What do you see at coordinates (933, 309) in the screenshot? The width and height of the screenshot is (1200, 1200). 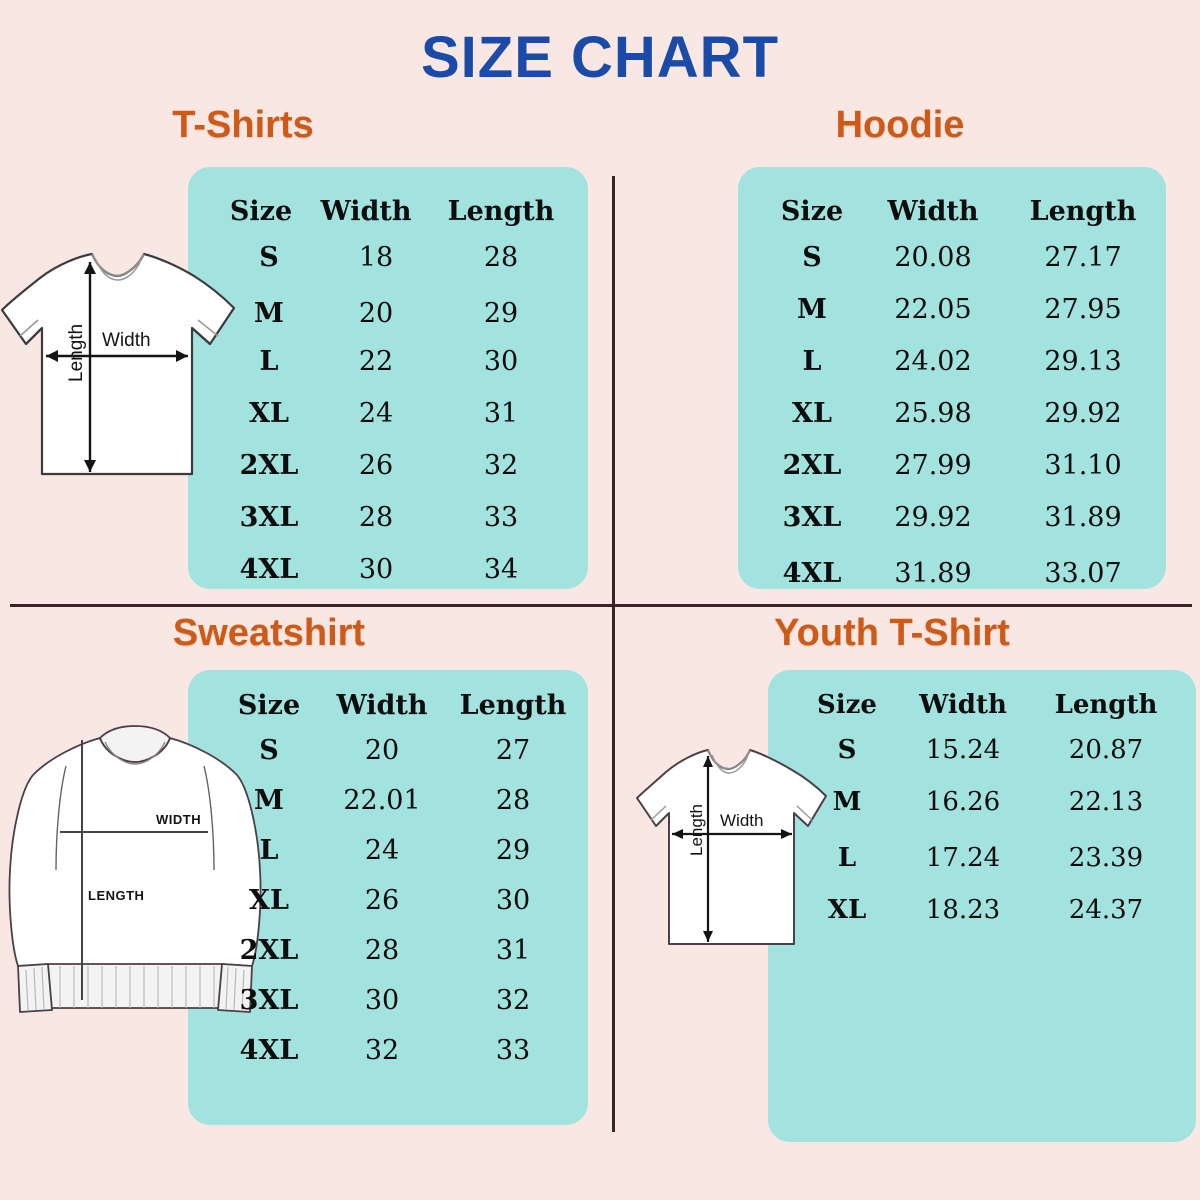 I see `cell-width: 22.05` at bounding box center [933, 309].